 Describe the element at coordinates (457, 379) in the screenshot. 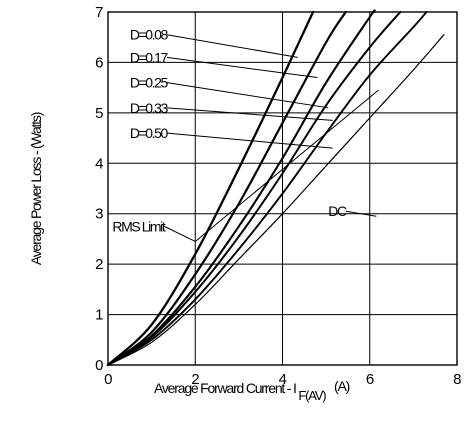

I see `x-tick-label-4: 8` at that location.